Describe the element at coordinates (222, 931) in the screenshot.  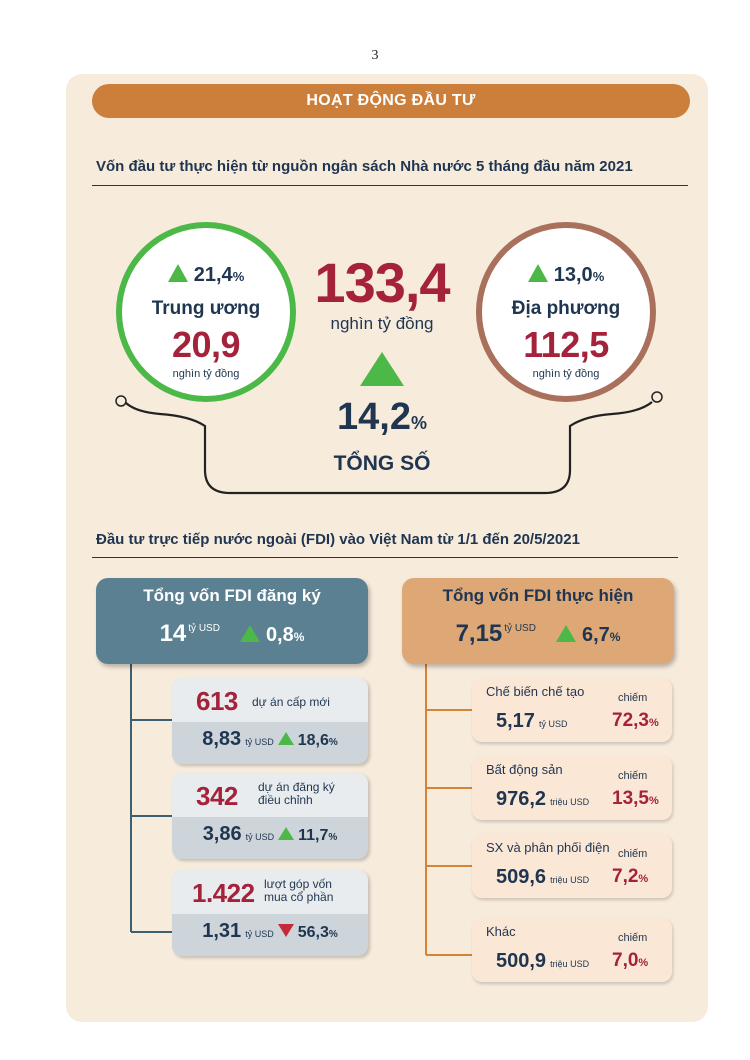
I see `capital-value: 1,31` at that location.